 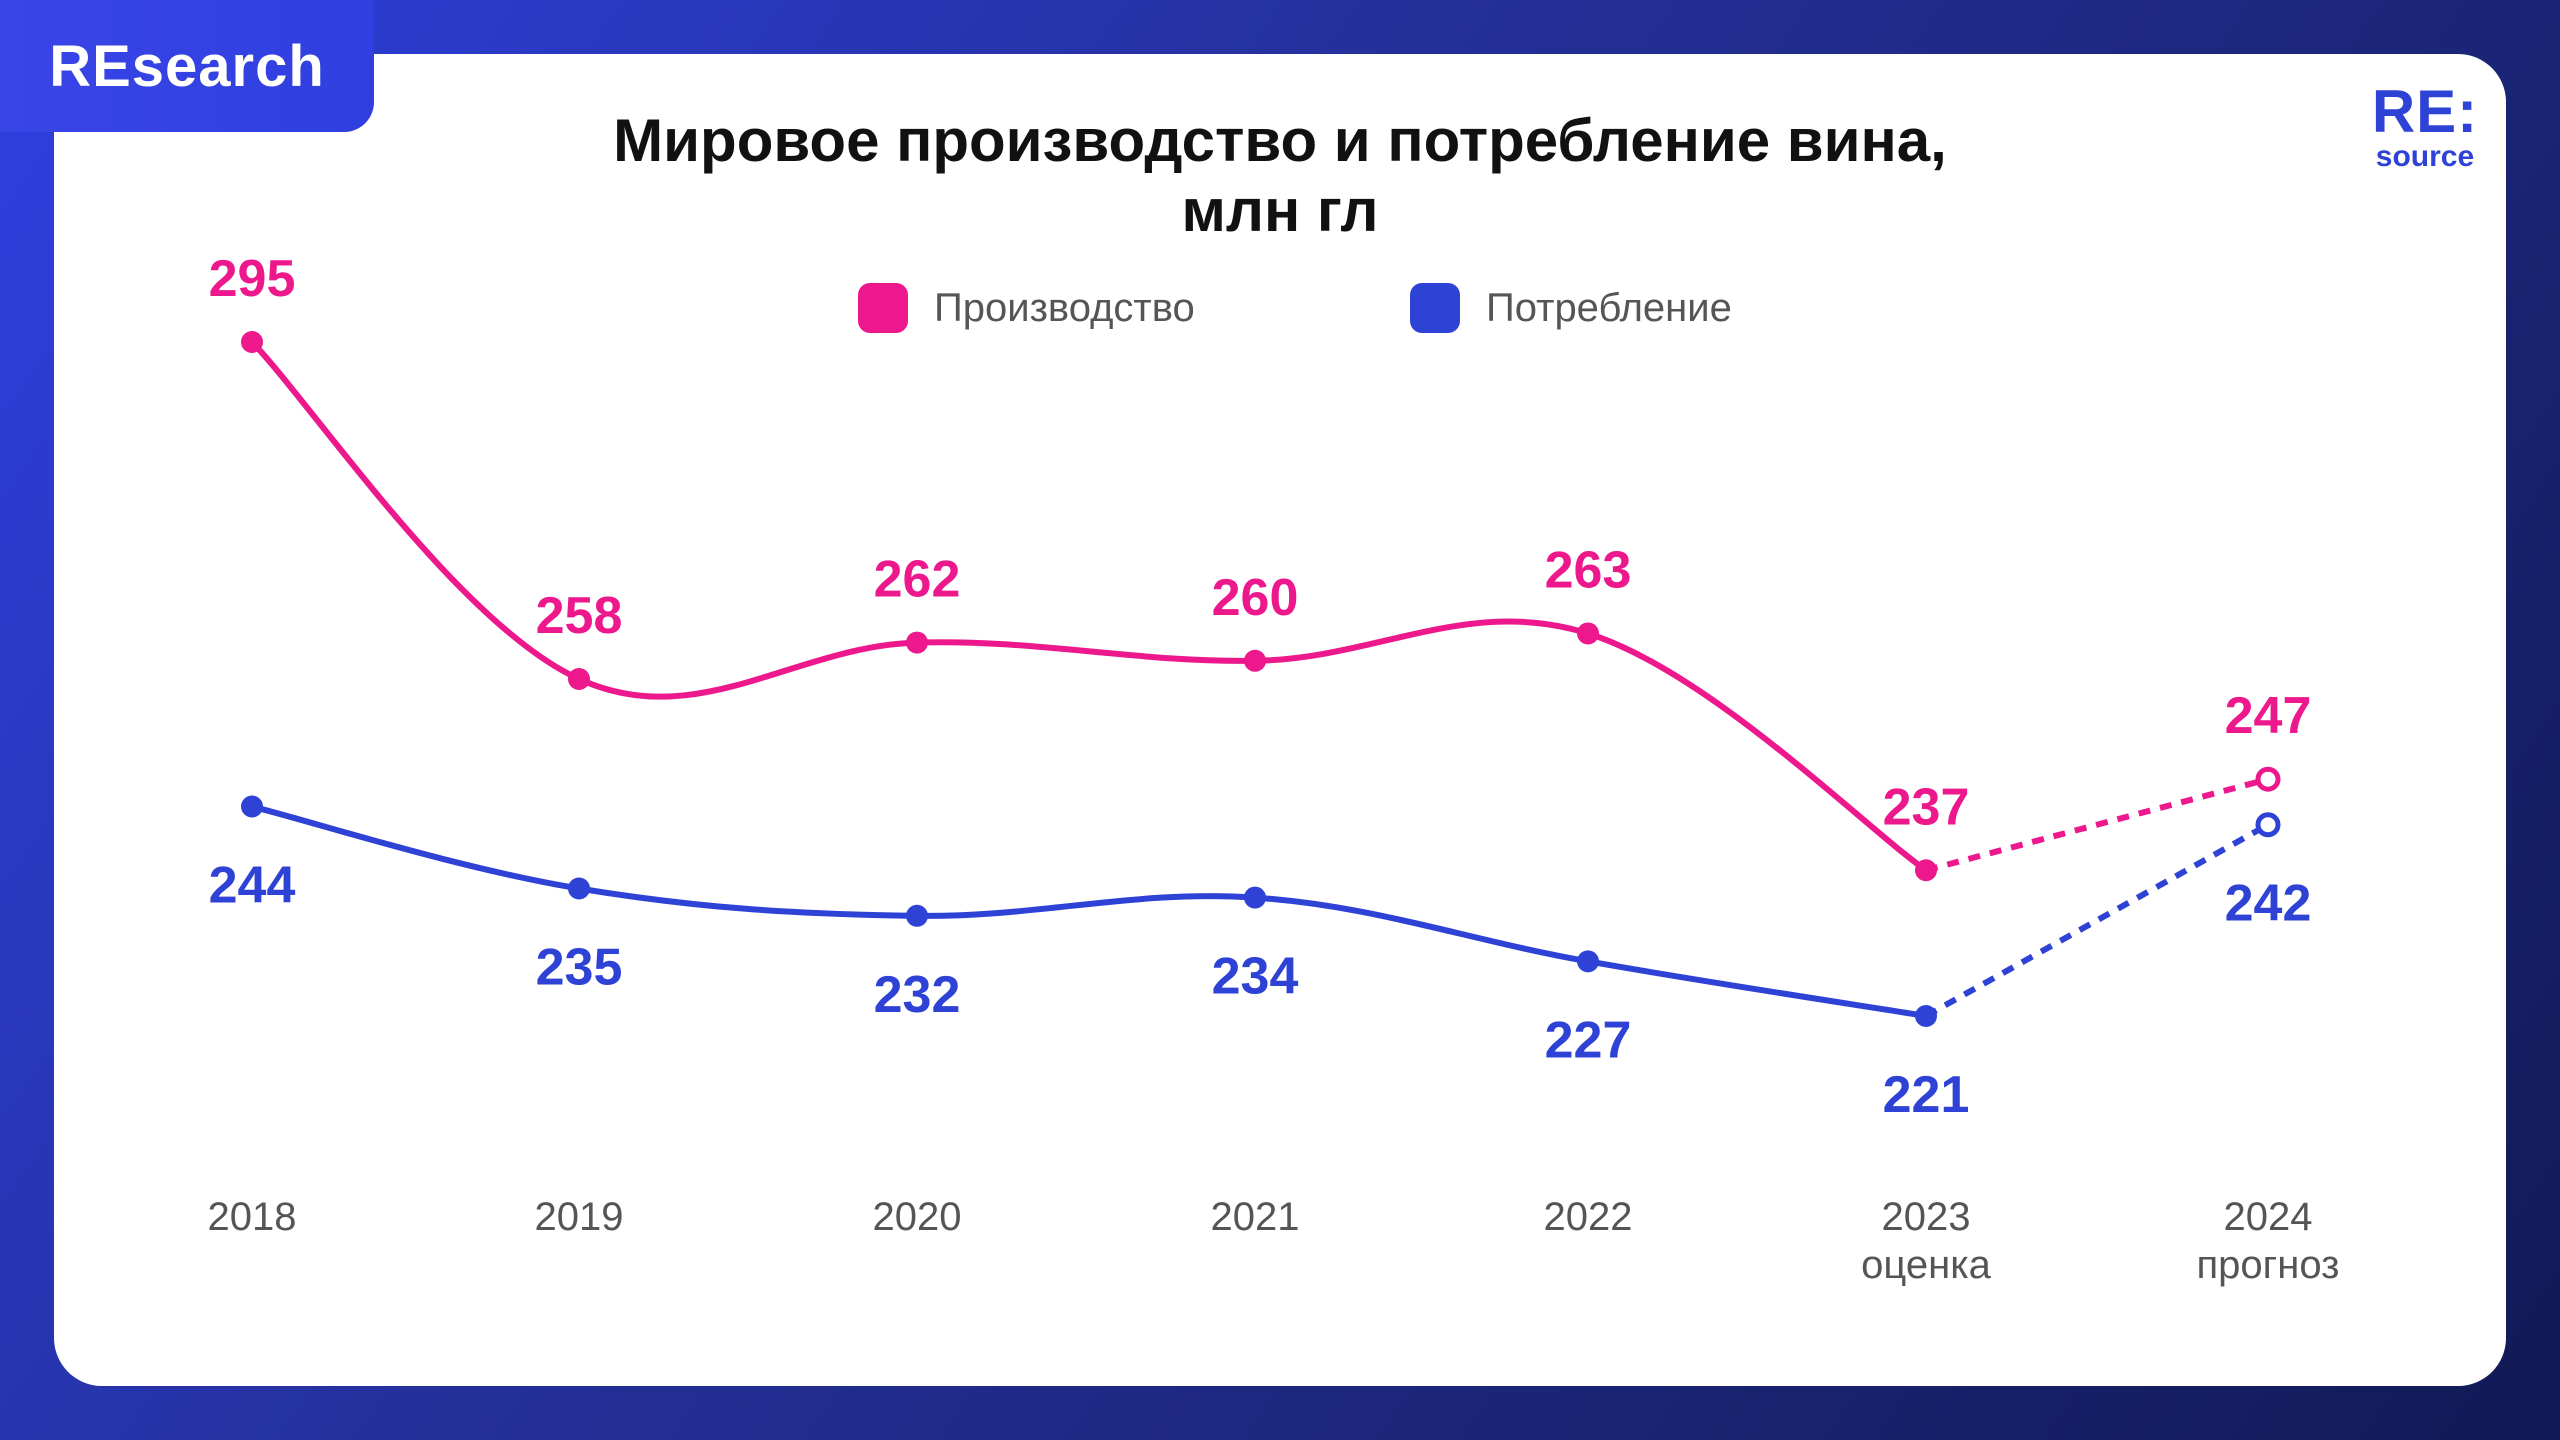 I want to click on data-label: 232, so click(x=917, y=995).